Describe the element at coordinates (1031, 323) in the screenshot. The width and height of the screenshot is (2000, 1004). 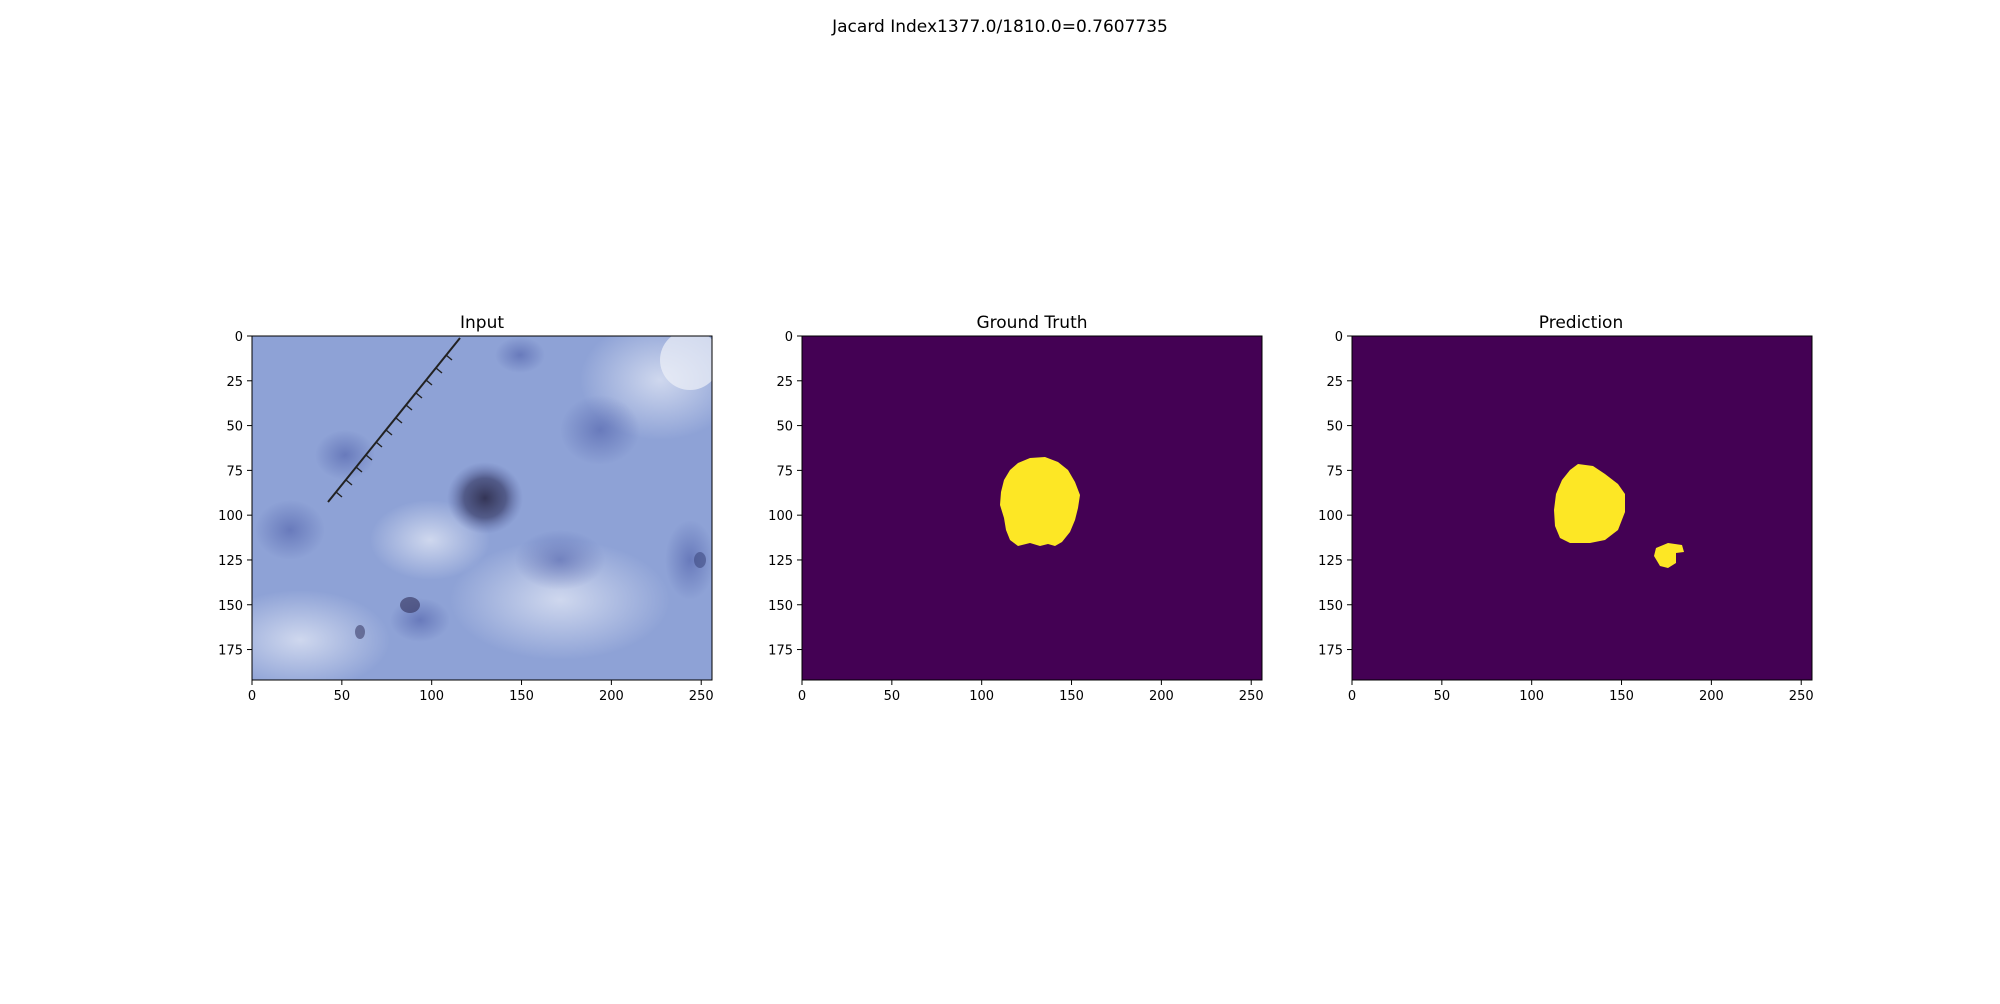
I see `panel-ground-truth-title: Ground Truth` at that location.